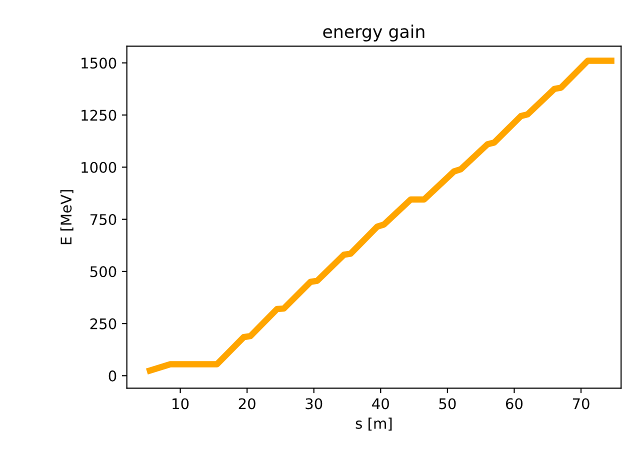 The height and width of the screenshot is (453, 628). What do you see at coordinates (99, 63) in the screenshot?
I see `y-tick-label: 1500` at bounding box center [99, 63].